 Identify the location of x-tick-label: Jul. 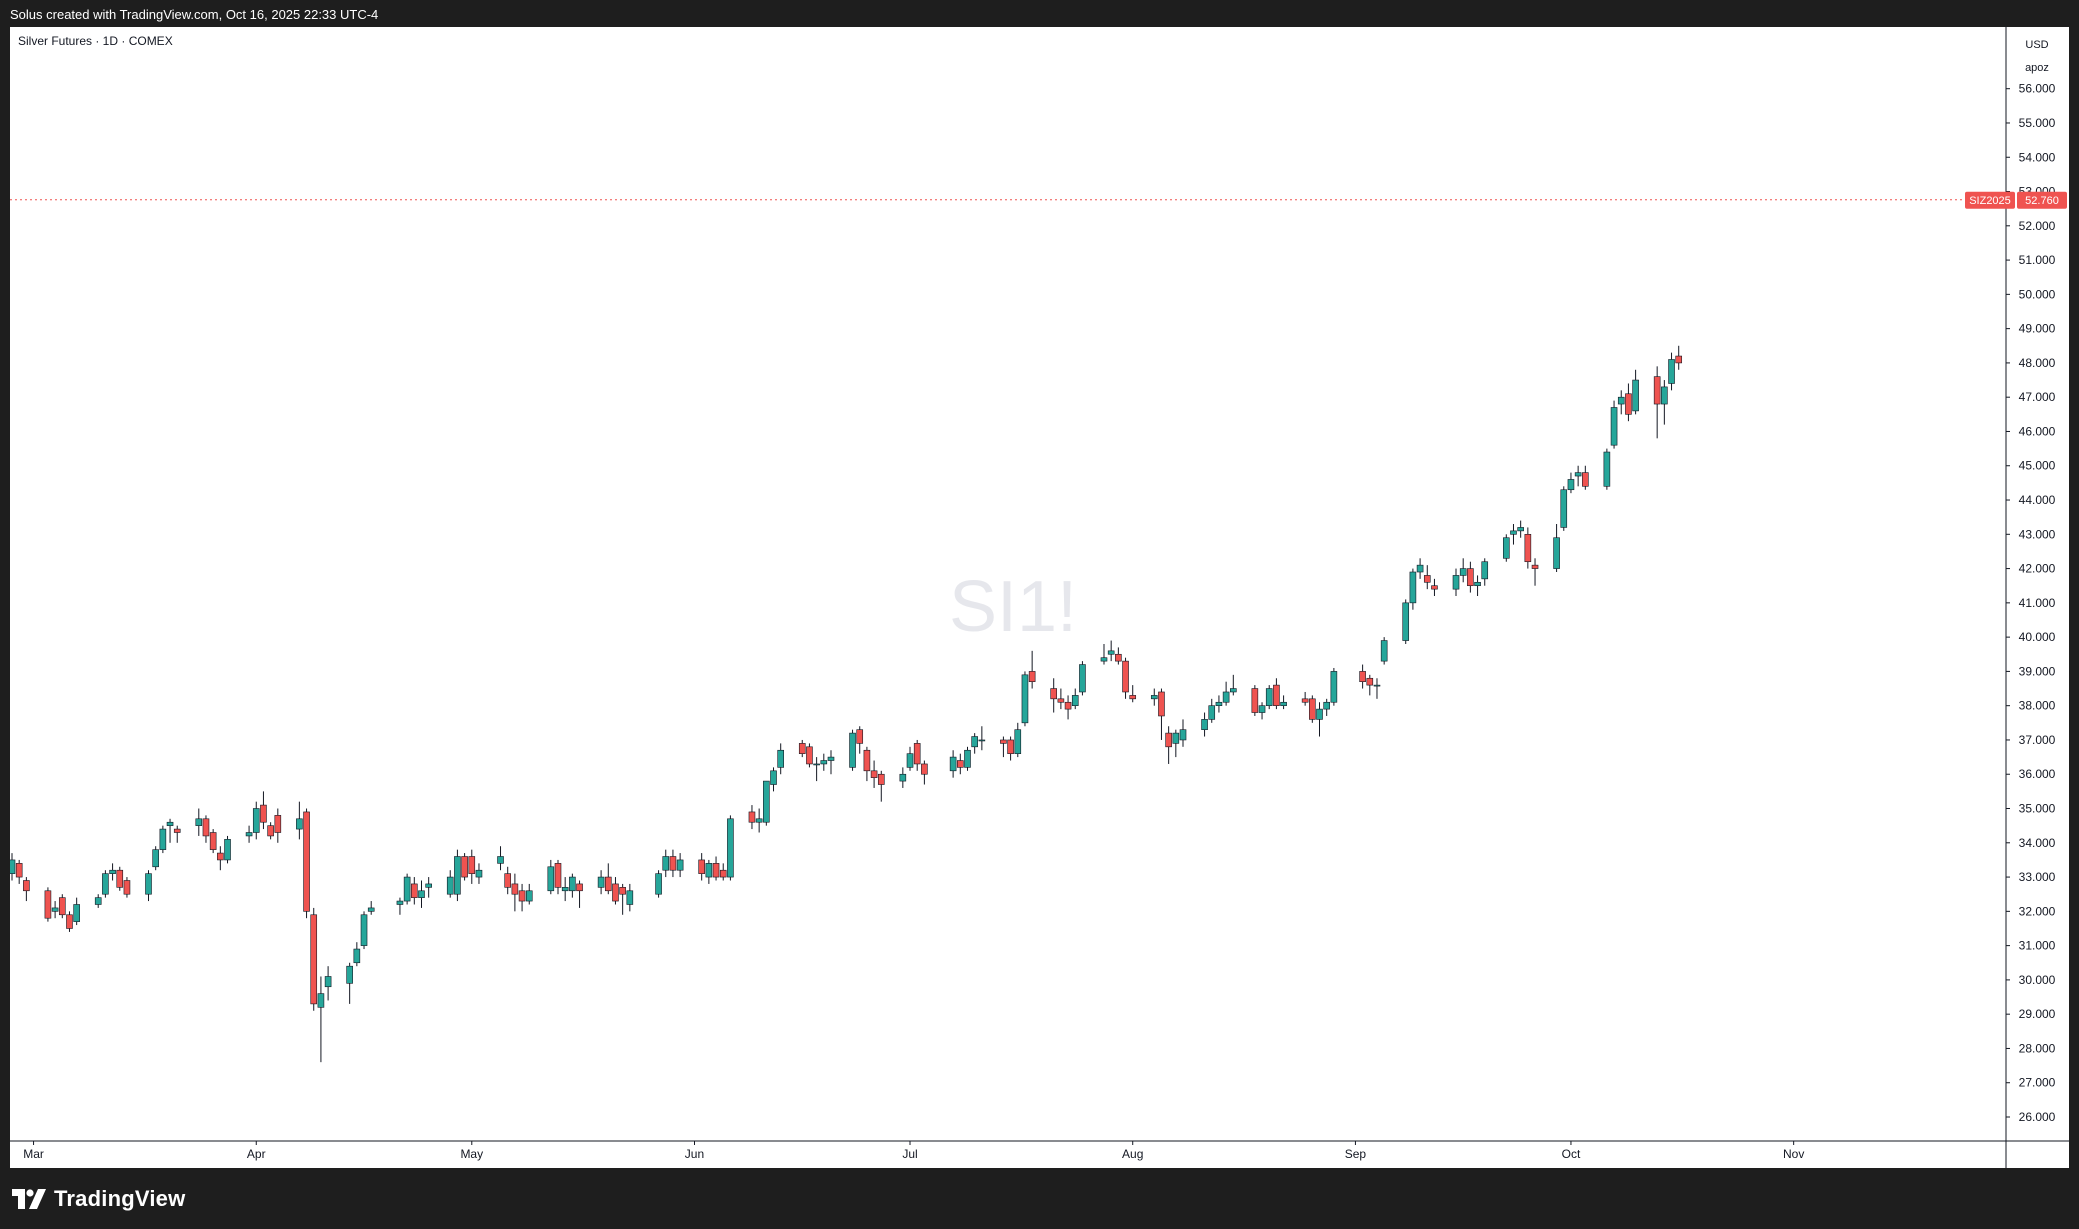
(909, 1154).